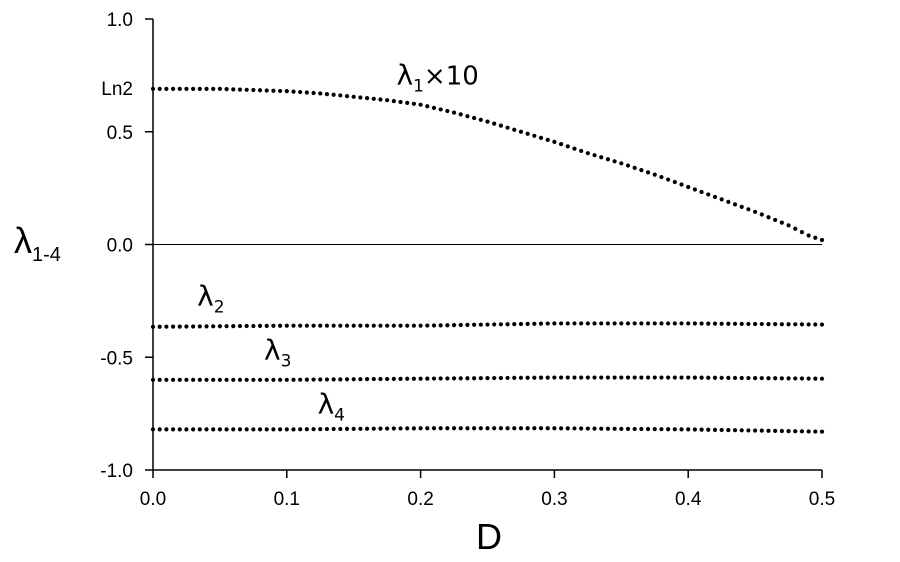  I want to click on x-tick-label: 0.3, so click(554, 499).